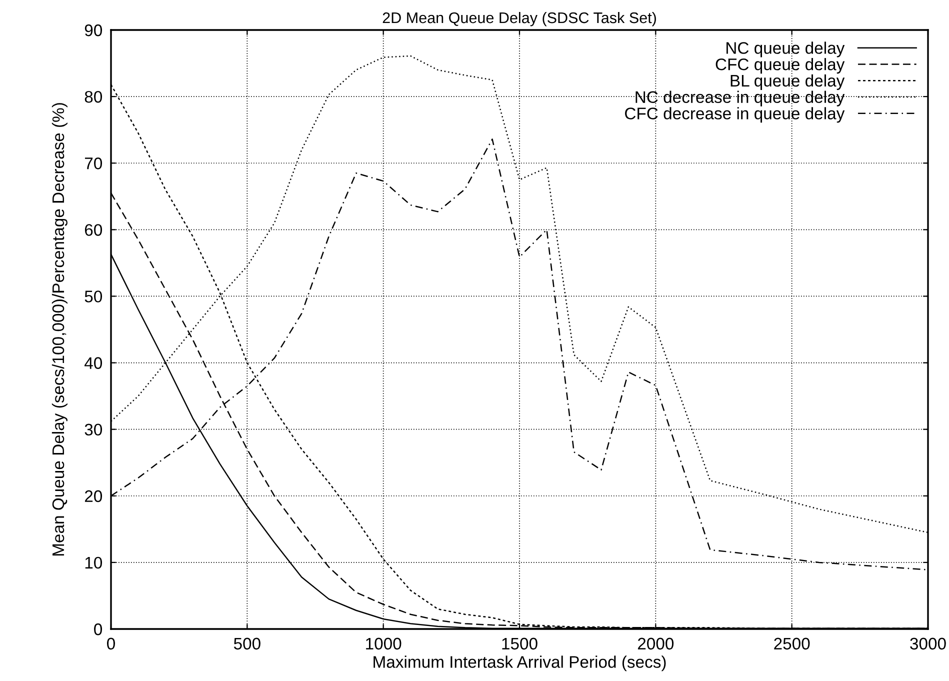  Describe the element at coordinates (93, 562) in the screenshot. I see `y-tick-label: 10` at that location.